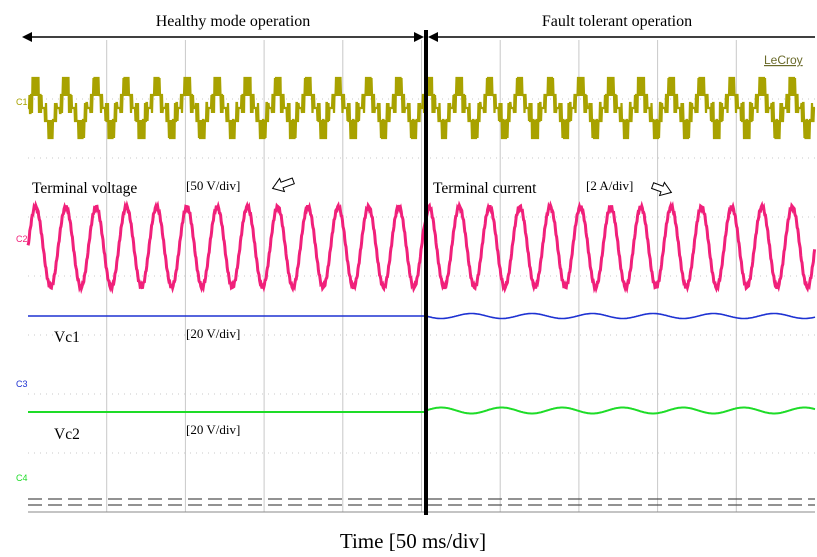 This screenshot has height=557, width=817. I want to click on channel-label-c4: C4, so click(22, 478).